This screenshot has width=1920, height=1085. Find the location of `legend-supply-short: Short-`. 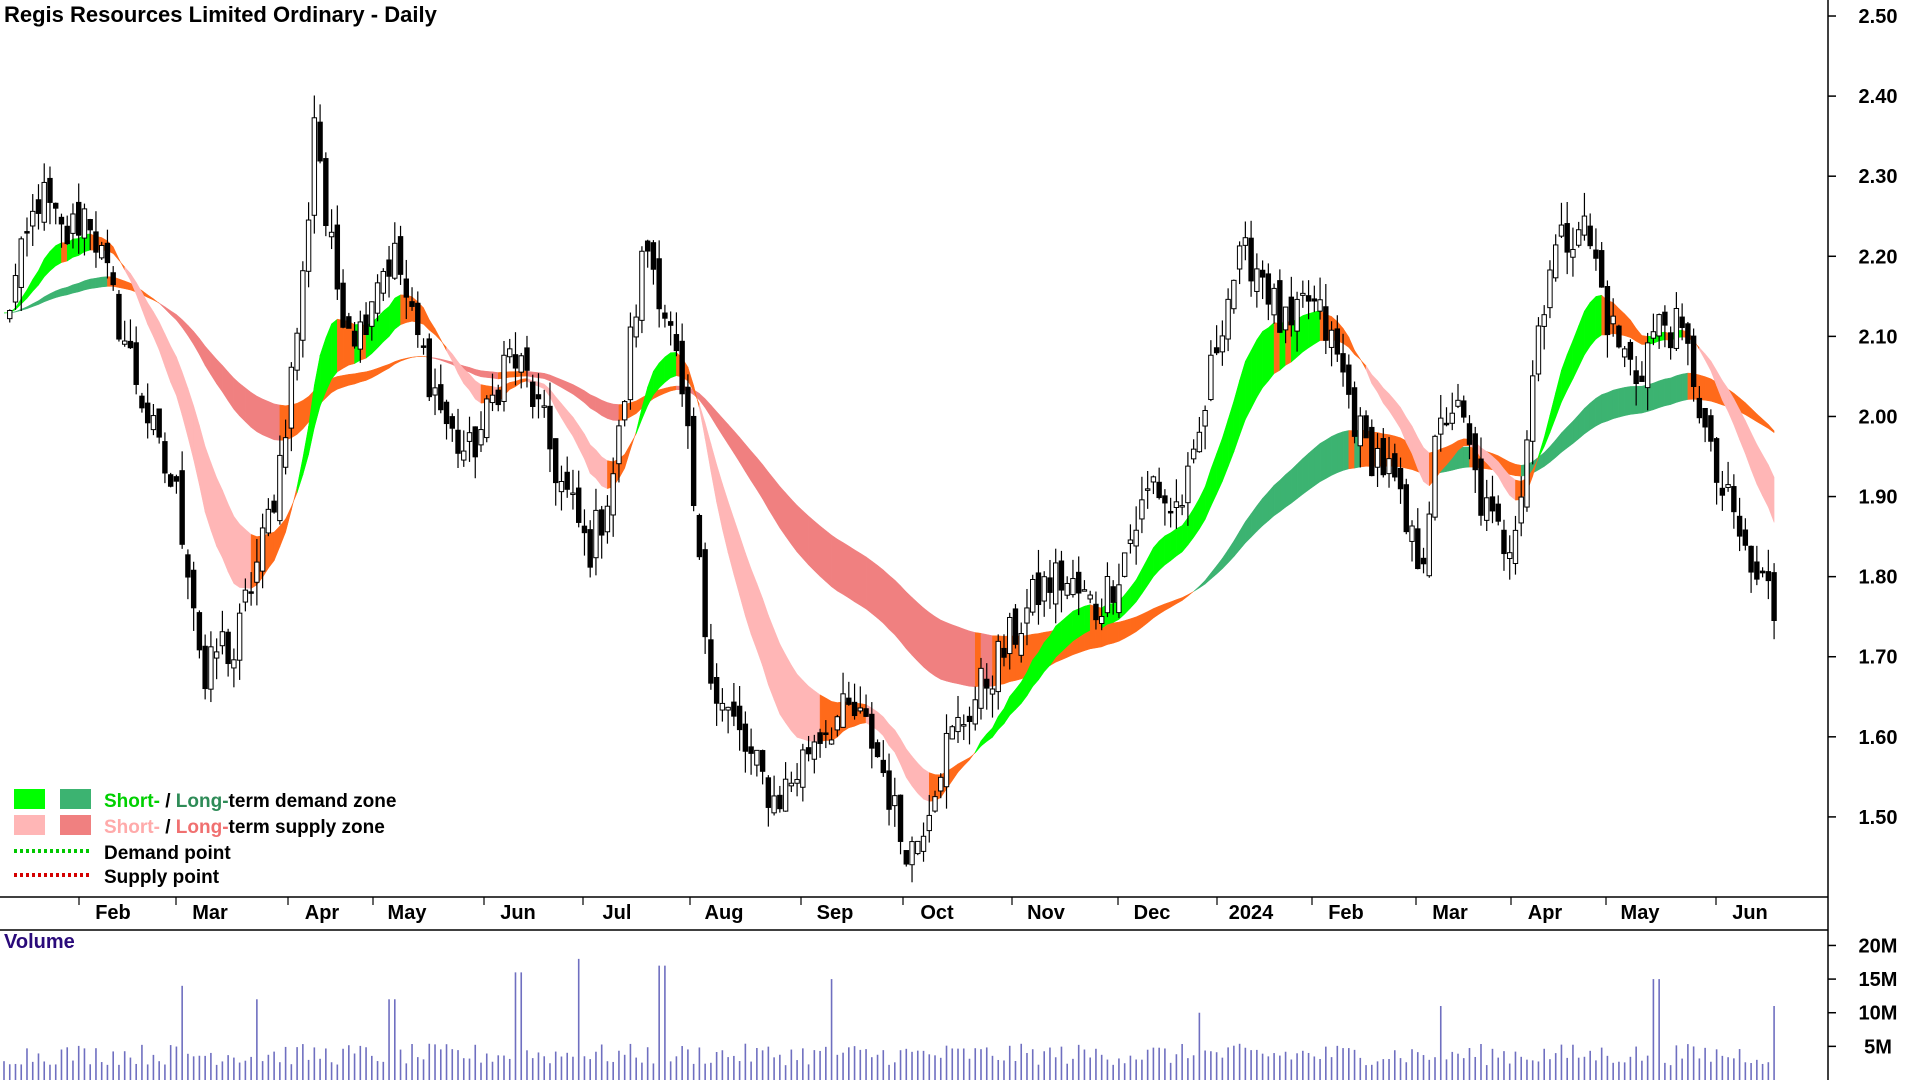

legend-supply-short: Short- is located at coordinates (132, 827).